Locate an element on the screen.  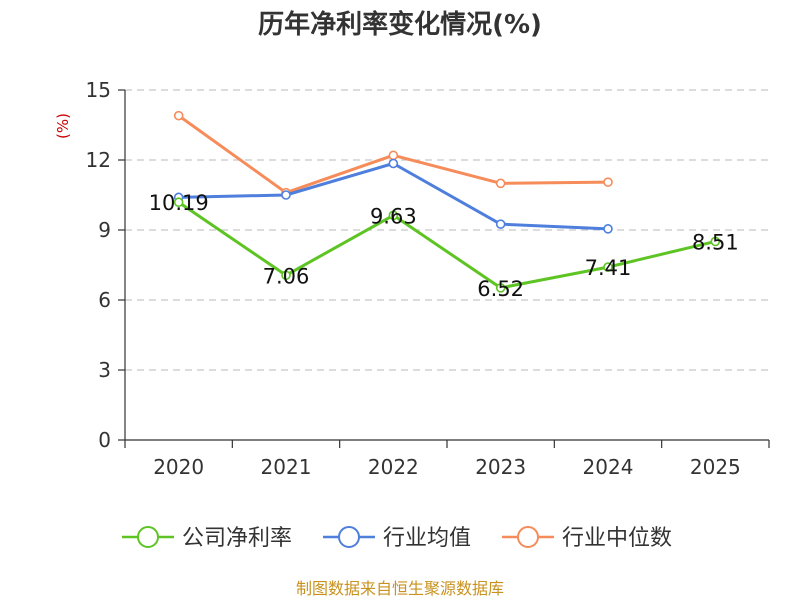
x-tick-label-2025: 2025 is located at coordinates (715, 467).